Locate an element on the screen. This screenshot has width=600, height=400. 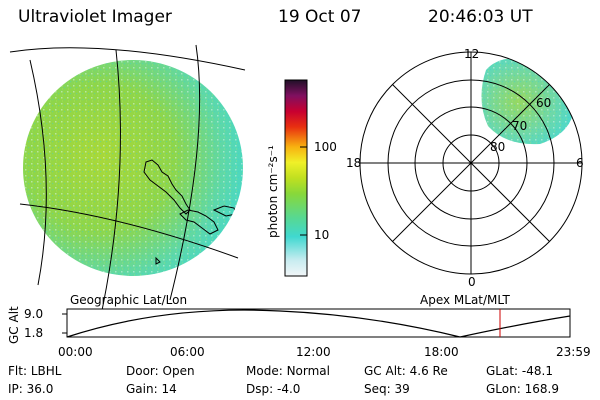
info-ip: IP: 36.0 is located at coordinates (30, 389).